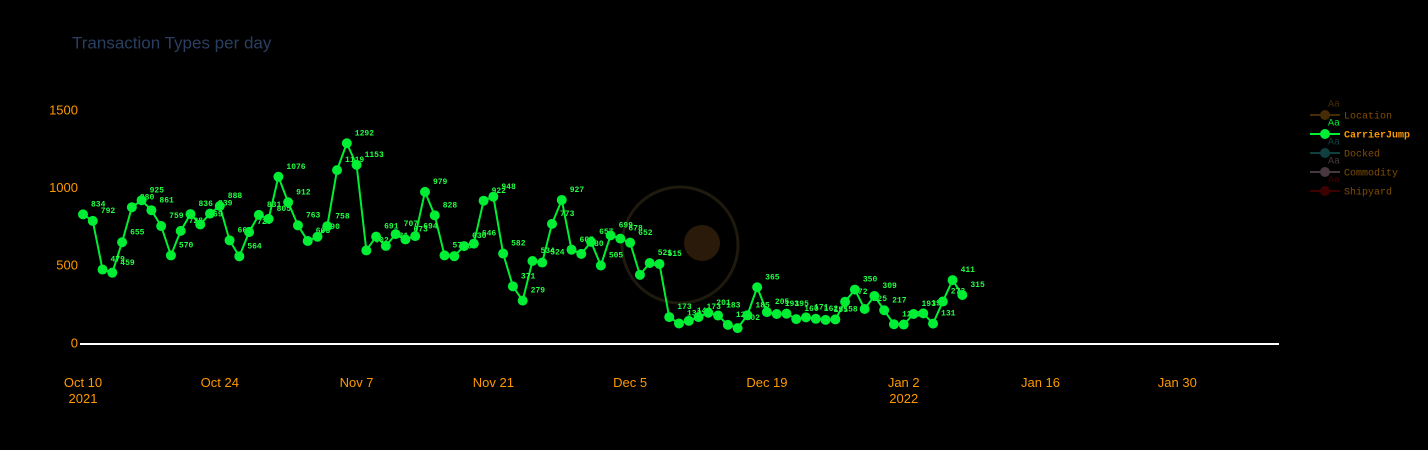  Describe the element at coordinates (235, 196) in the screenshot. I see `data-label: 888` at that location.